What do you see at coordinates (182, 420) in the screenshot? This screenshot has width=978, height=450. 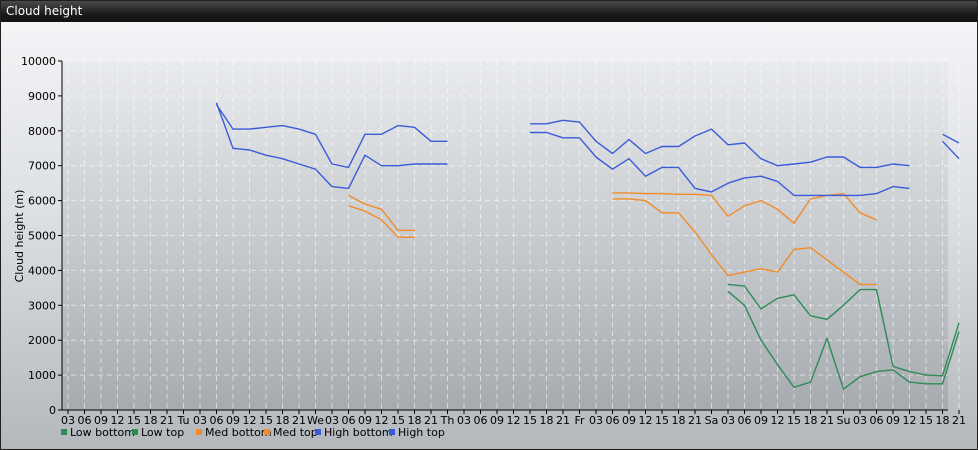 I see `x-tick-label: Tu` at bounding box center [182, 420].